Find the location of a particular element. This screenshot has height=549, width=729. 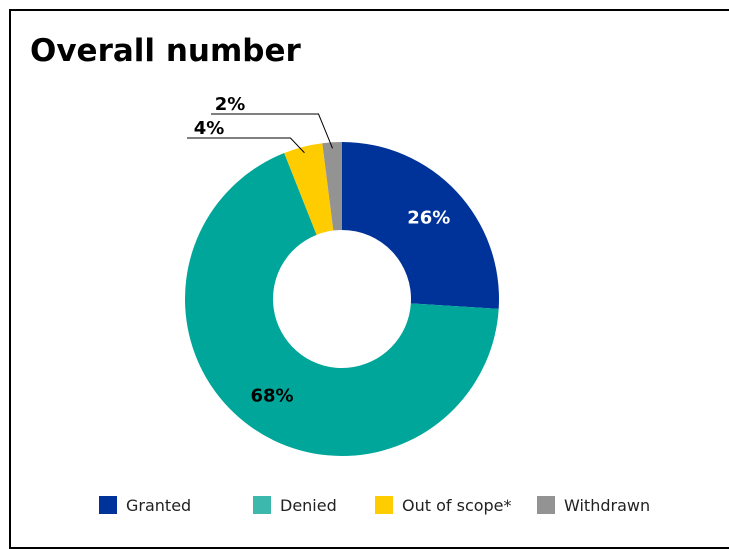

legend-item-out-of-scope: Out of scope* is located at coordinates (443, 505).